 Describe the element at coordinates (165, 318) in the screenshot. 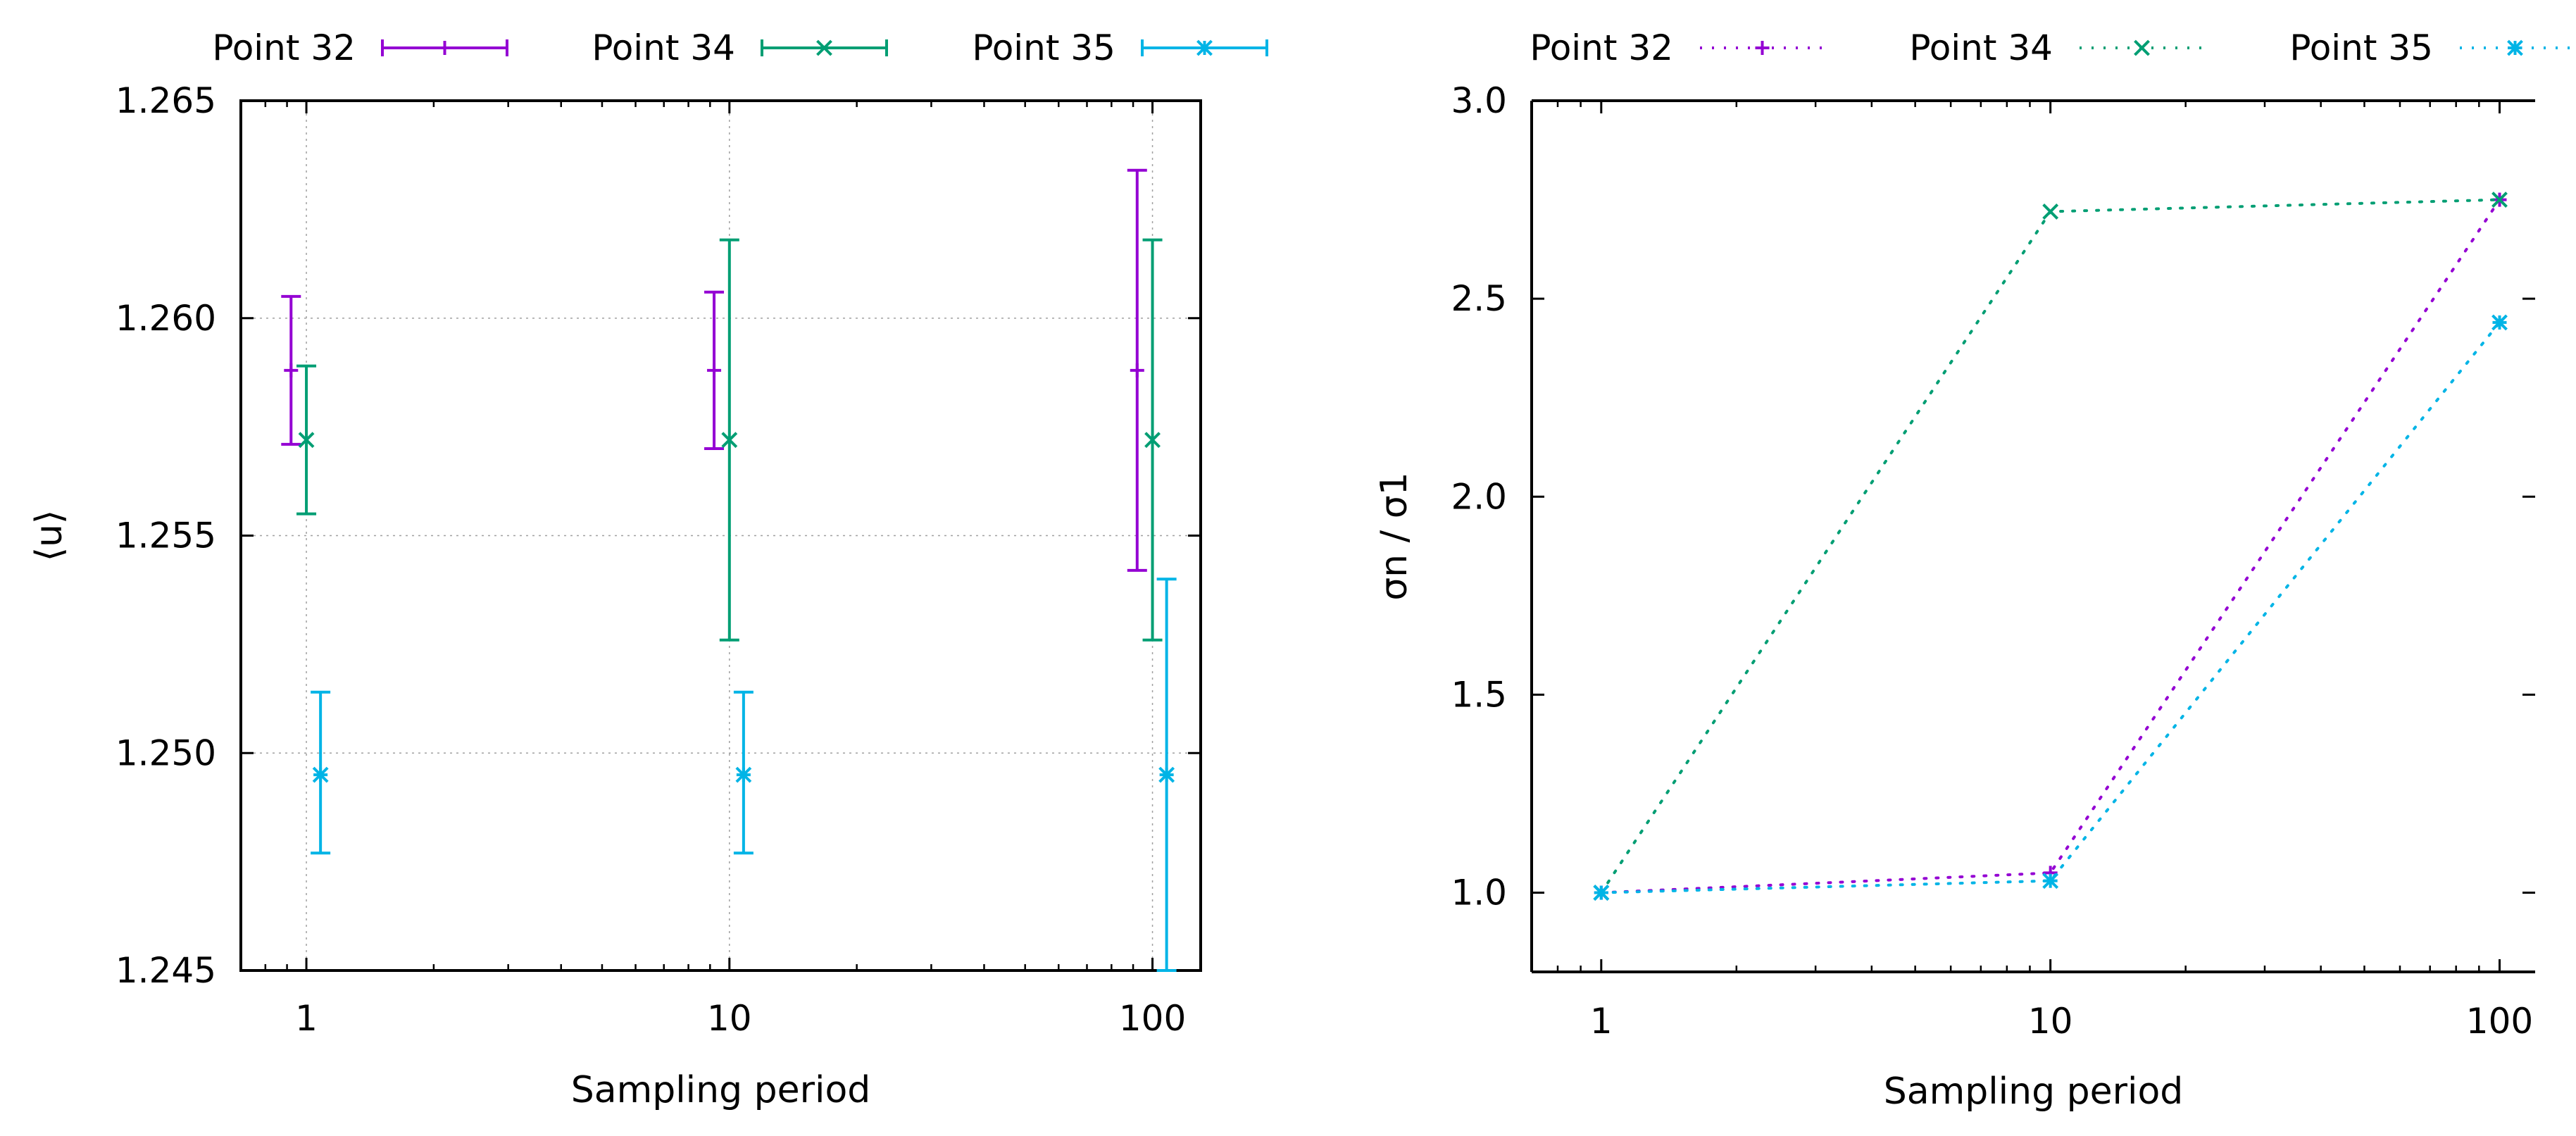

I see `left-y-tick-label: 1.260` at that location.